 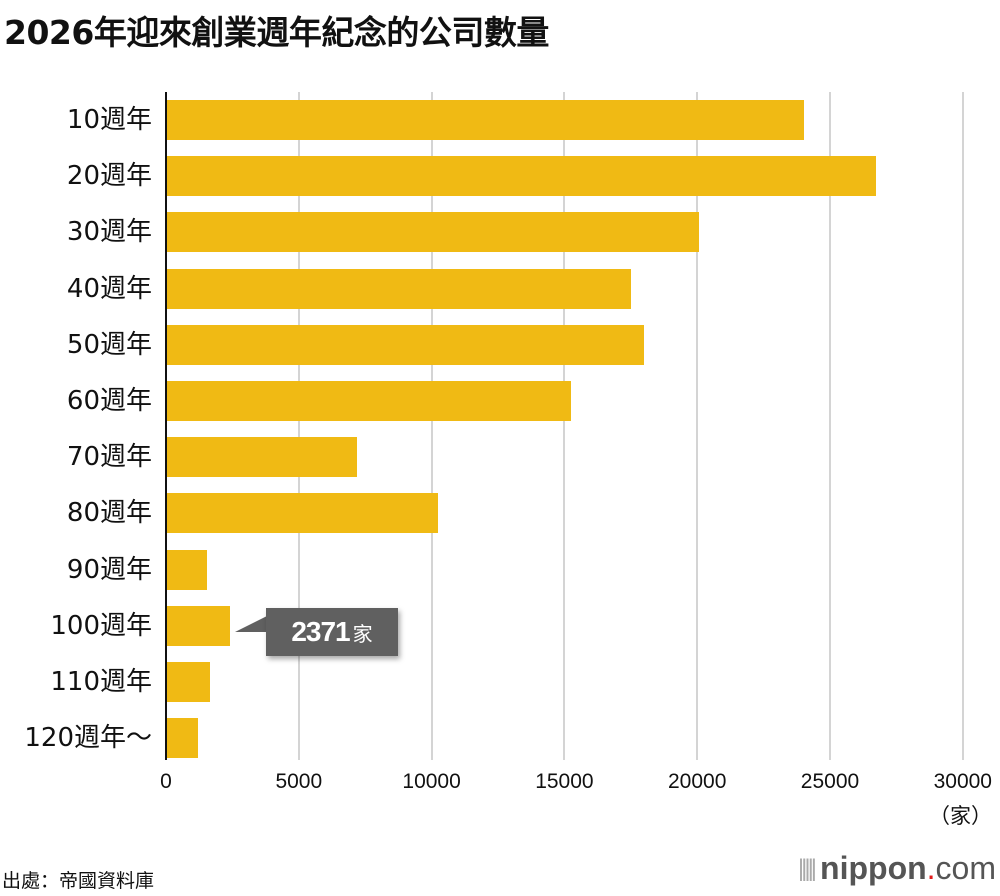 I want to click on y-category-label: 20週年, so click(x=109, y=176).